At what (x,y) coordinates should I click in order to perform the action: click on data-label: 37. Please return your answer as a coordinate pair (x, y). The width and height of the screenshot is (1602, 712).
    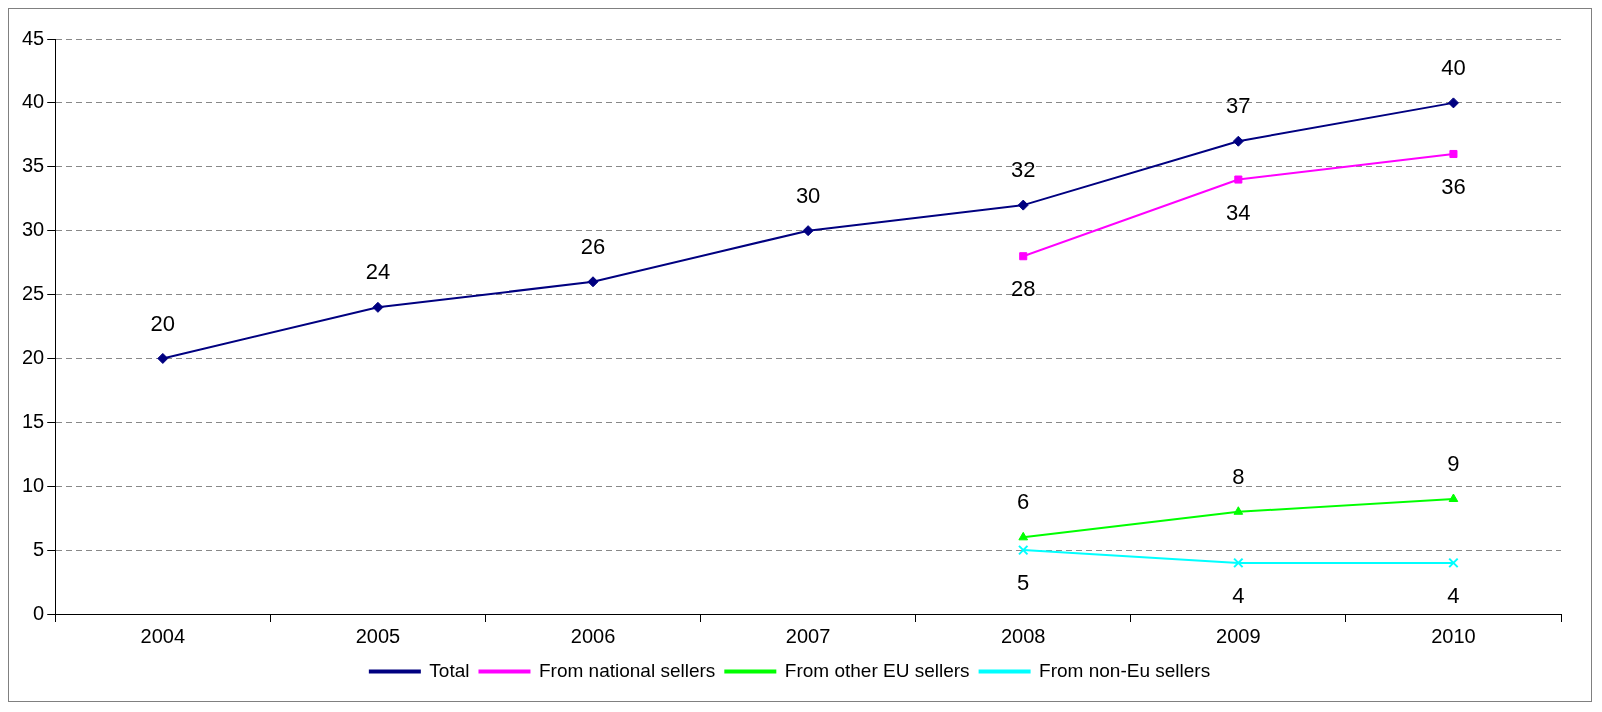
    Looking at the image, I should click on (1238, 106).